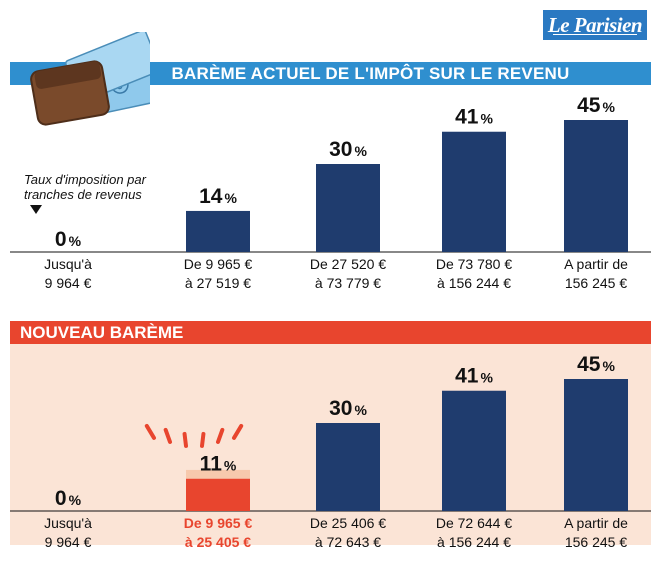 This screenshot has height=567, width=661. What do you see at coordinates (474, 264) in the screenshot?
I see `category-label-3-0: De 73 780 €` at bounding box center [474, 264].